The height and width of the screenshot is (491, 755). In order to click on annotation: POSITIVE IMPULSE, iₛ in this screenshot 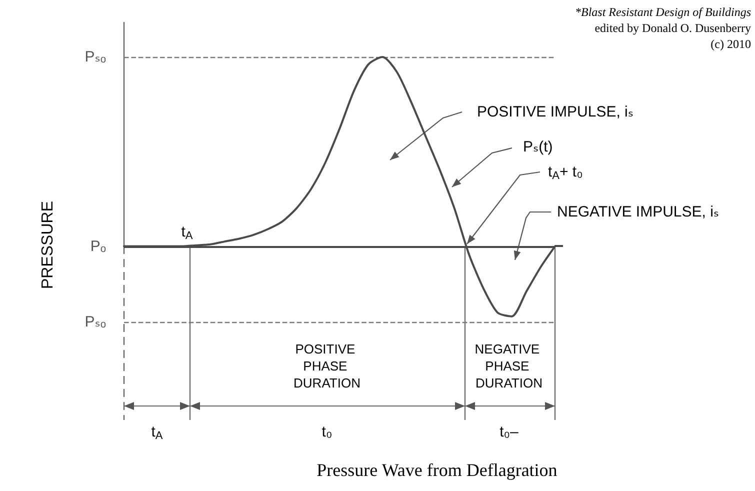, I will do `click(555, 112)`.